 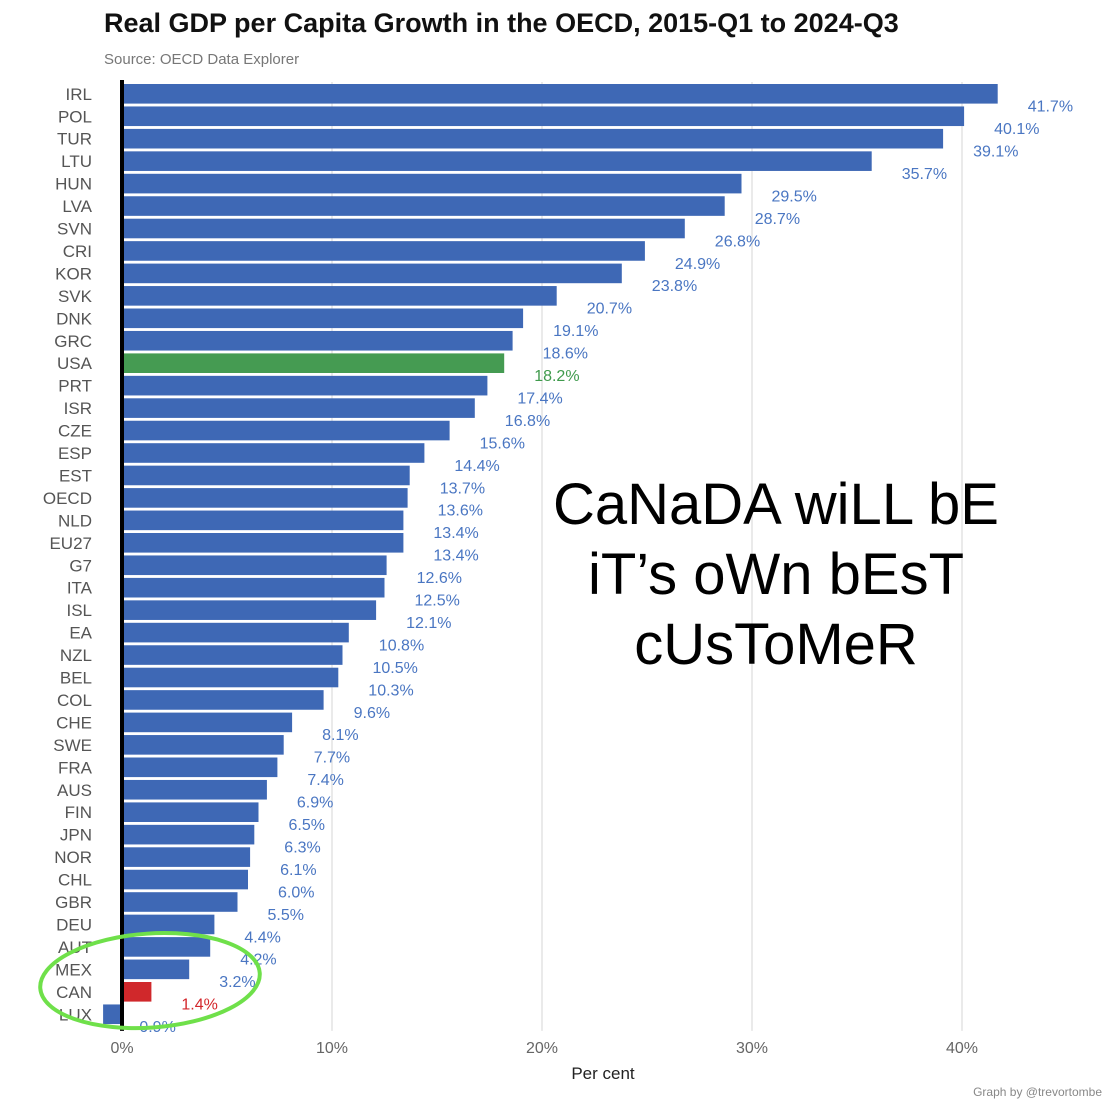 I want to click on x-tick-label: 40%, so click(x=962, y=1048).